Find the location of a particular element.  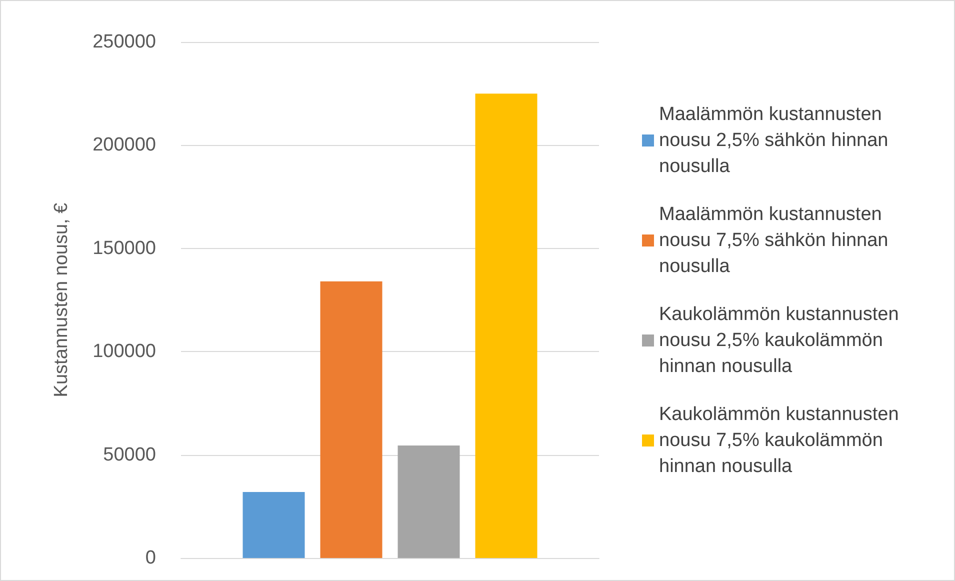

legend-label: Maalämmön kustannusten nousu 7,5% sähkön hinnan nousulla is located at coordinates (776, 240).